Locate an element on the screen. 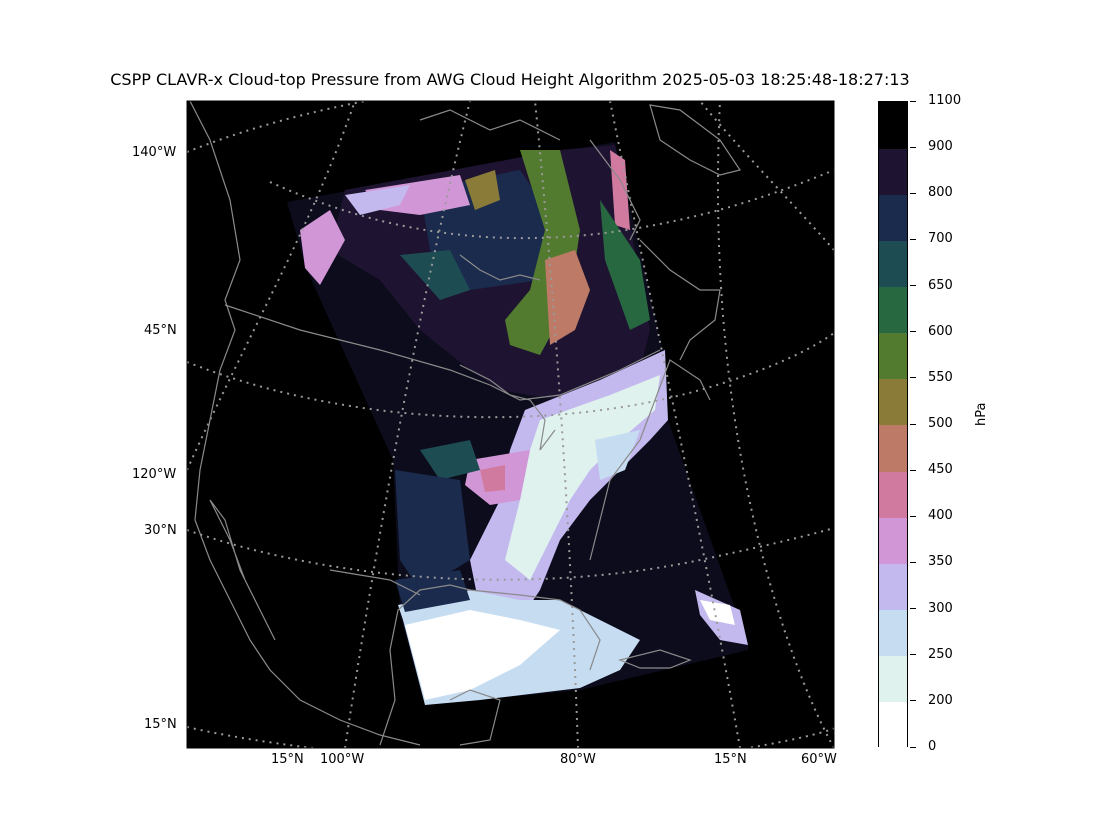 Image resolution: width=1120 pixels, height=840 pixels. left-label-30n: 30°N is located at coordinates (160, 530).